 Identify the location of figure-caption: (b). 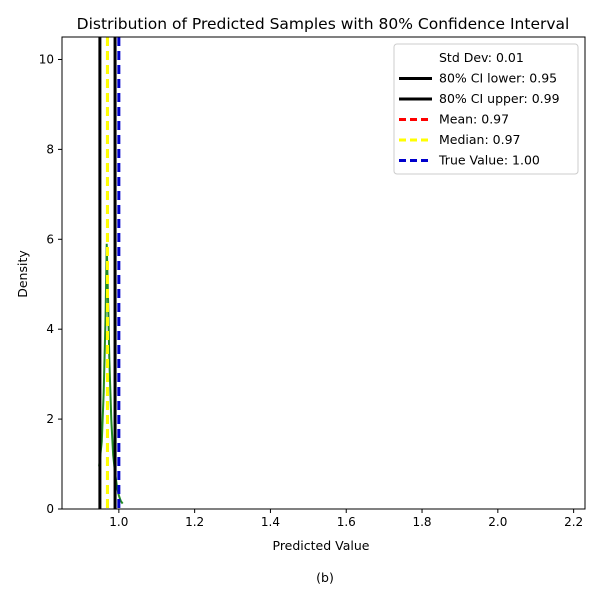
(325, 577).